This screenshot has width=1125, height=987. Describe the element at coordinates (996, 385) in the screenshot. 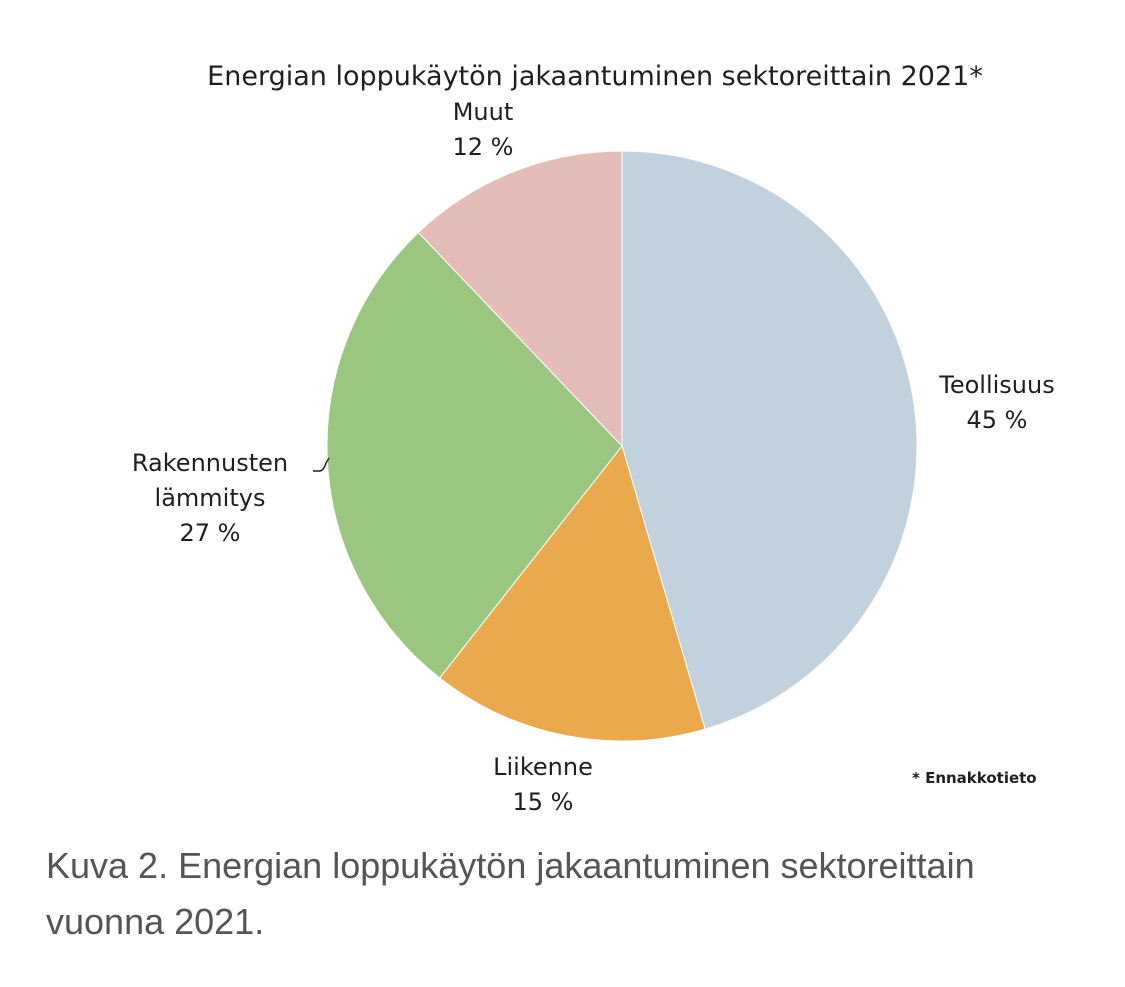

I see `slice-name-label: Teollisuus` at that location.